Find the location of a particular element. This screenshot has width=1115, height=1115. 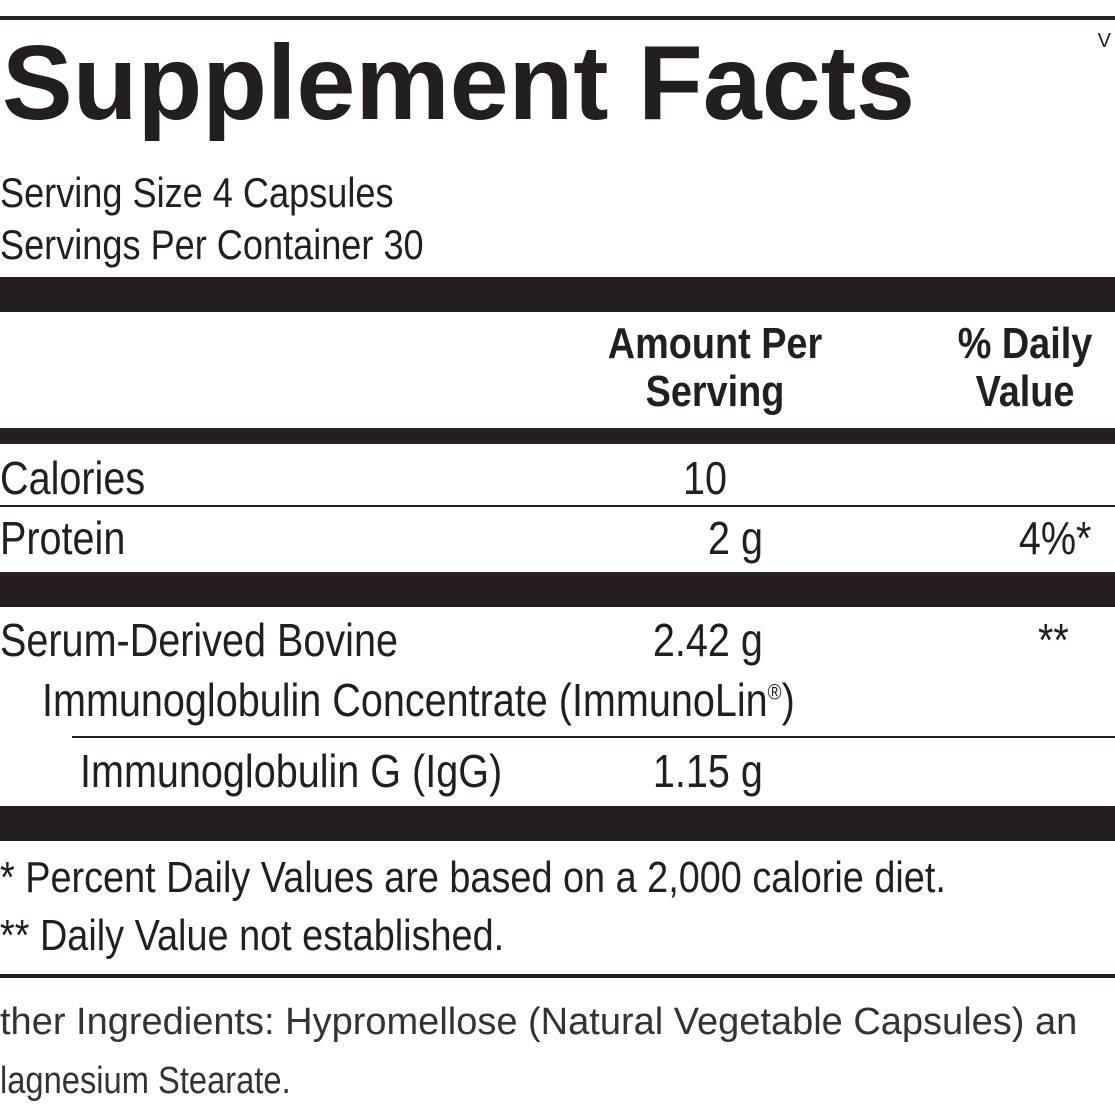

serum-label-line2-text: Immunoglobulin Concentrate (ImmunoLin is located at coordinates (405, 700).